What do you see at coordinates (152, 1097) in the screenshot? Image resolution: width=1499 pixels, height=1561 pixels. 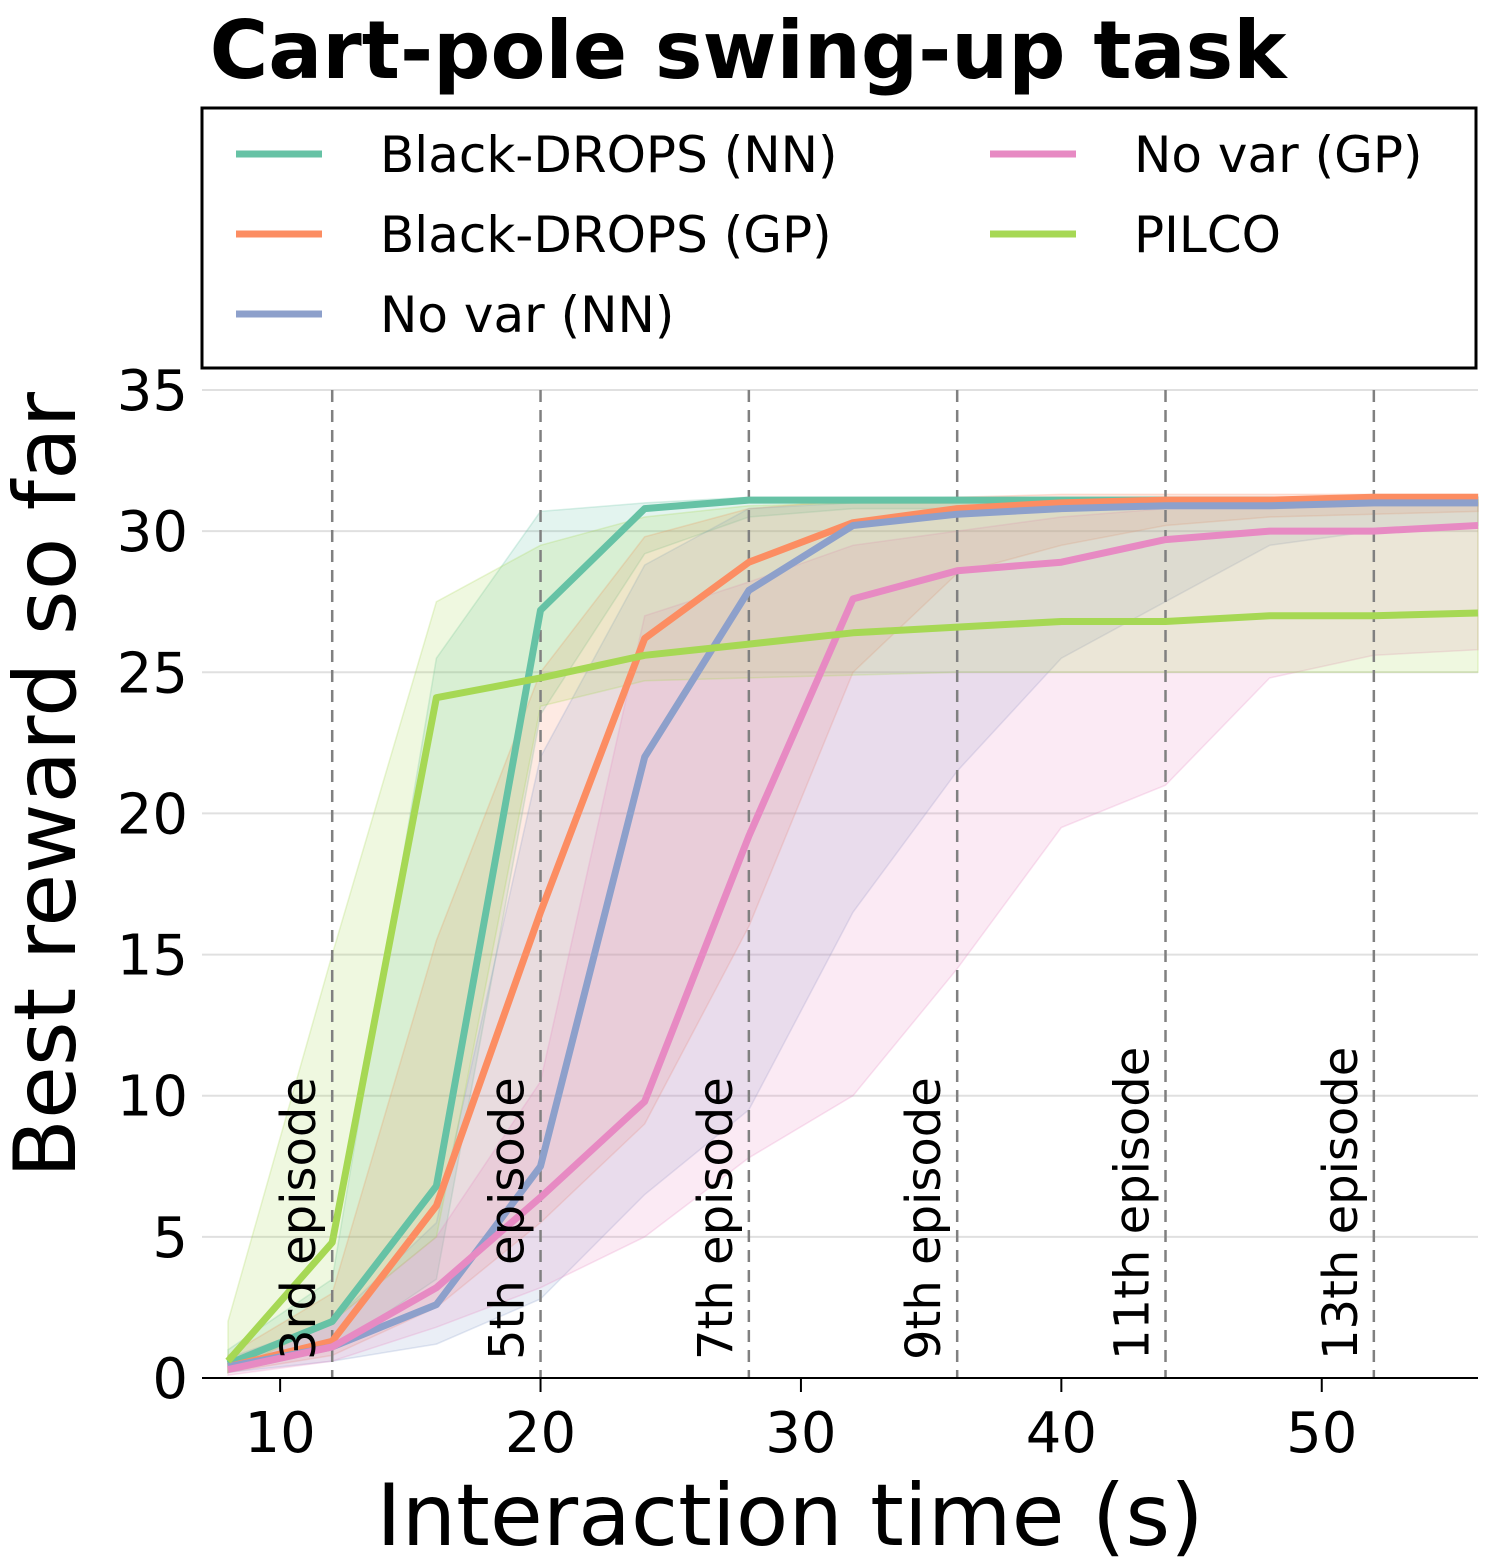 I see `y-tick-label: 10` at bounding box center [152, 1097].